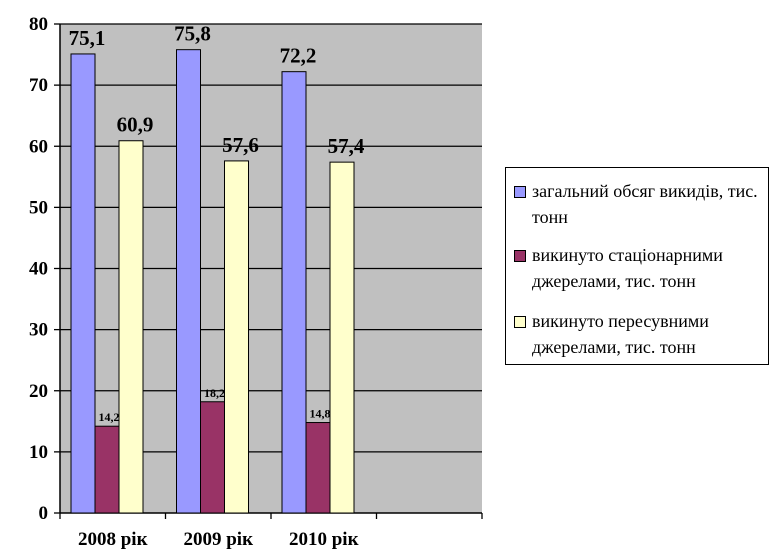 The image size is (770, 553). Describe the element at coordinates (240, 145) in the screenshot. I see `data-label: 57,6` at that location.